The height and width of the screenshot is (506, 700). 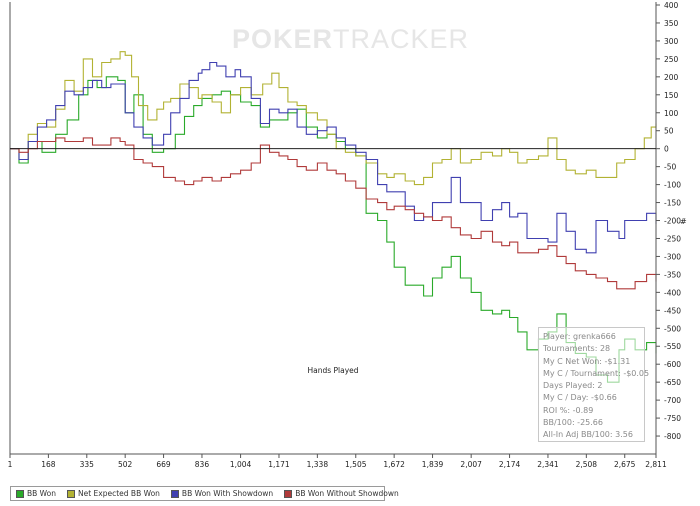 What do you see at coordinates (10, 464) in the screenshot?
I see `x-tick-label: 1` at bounding box center [10, 464].